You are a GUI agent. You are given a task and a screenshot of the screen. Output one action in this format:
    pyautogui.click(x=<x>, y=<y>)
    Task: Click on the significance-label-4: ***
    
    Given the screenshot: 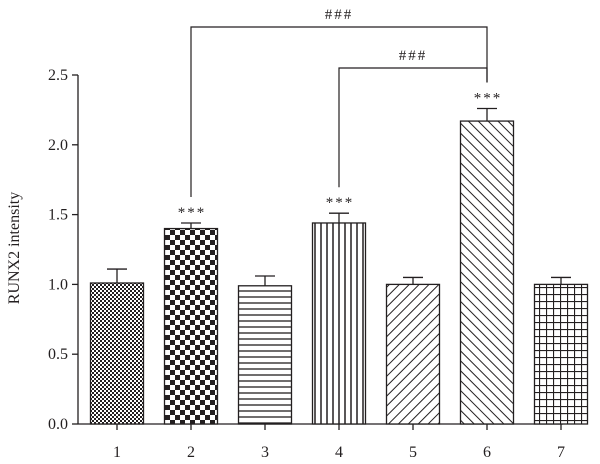 What is the action you would take?
    pyautogui.click(x=340, y=203)
    